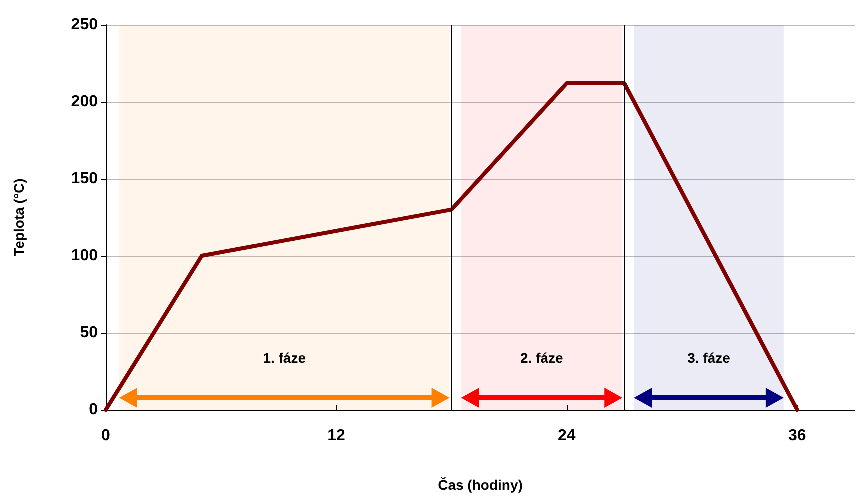 The height and width of the screenshot is (498, 858). What do you see at coordinates (567, 436) in the screenshot?
I see `x-tick-label: 24` at bounding box center [567, 436].